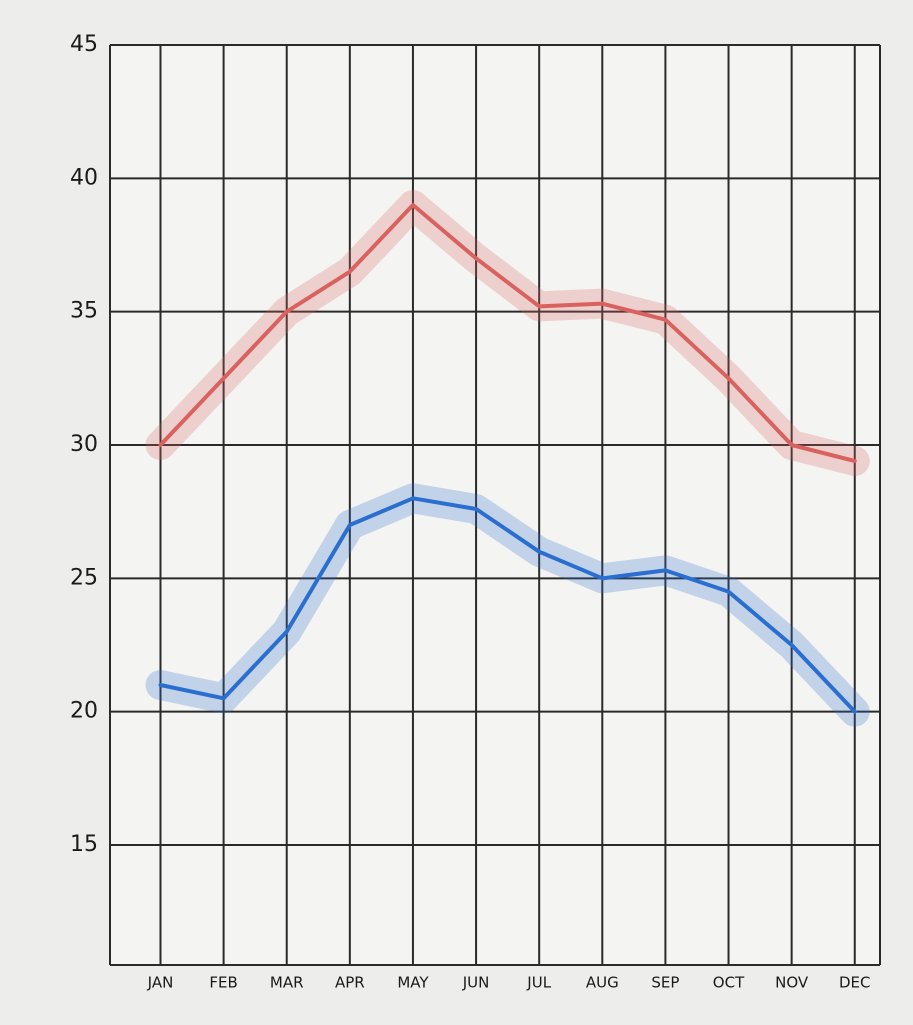 The width and height of the screenshot is (913, 1025). What do you see at coordinates (729, 983) in the screenshot?
I see `x-tick-label: OCT` at bounding box center [729, 983].